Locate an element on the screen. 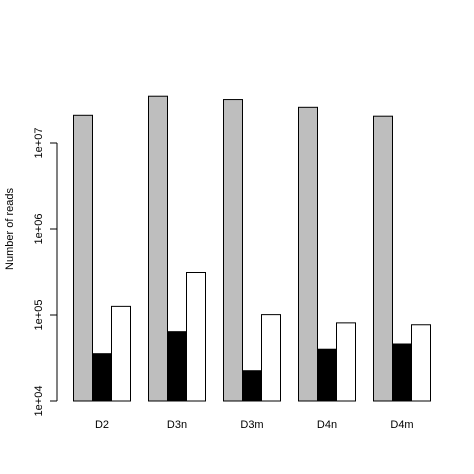 This screenshot has width=474, height=474. x-tick-label-d3m: D3m is located at coordinates (251, 425).